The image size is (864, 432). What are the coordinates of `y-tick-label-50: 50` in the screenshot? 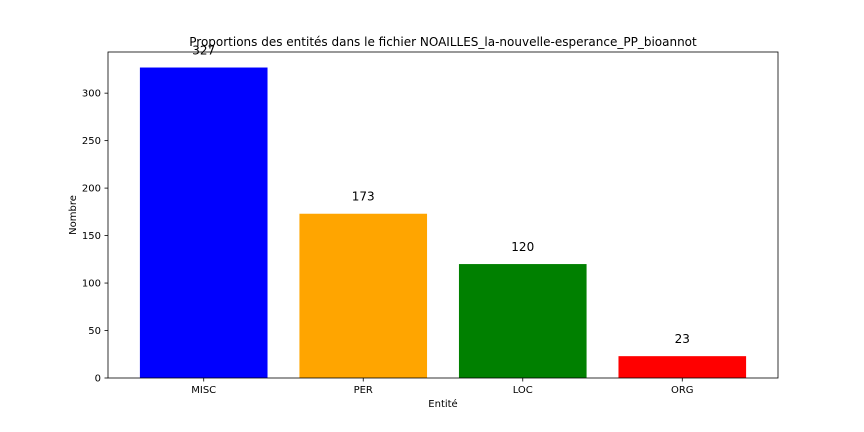 It's located at (94, 331).